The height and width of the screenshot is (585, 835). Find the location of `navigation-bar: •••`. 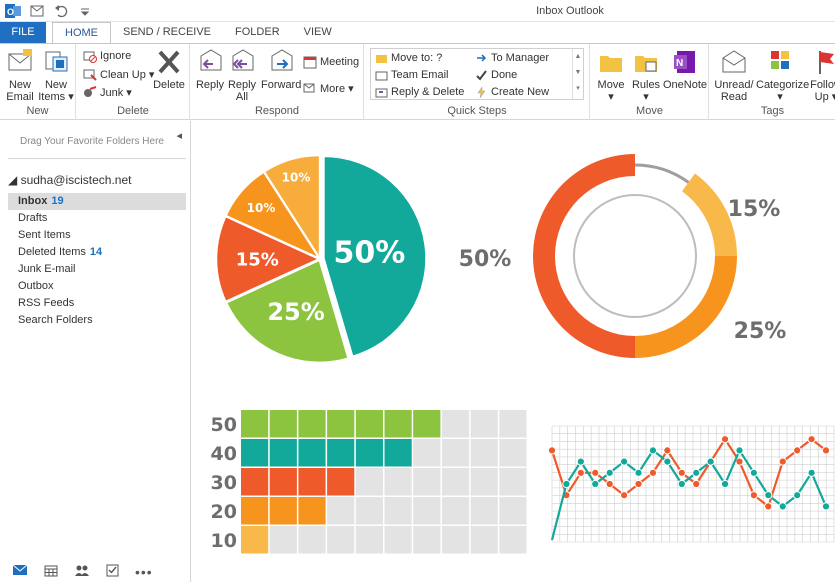

navigation-bar: ••• is located at coordinates (95, 571).